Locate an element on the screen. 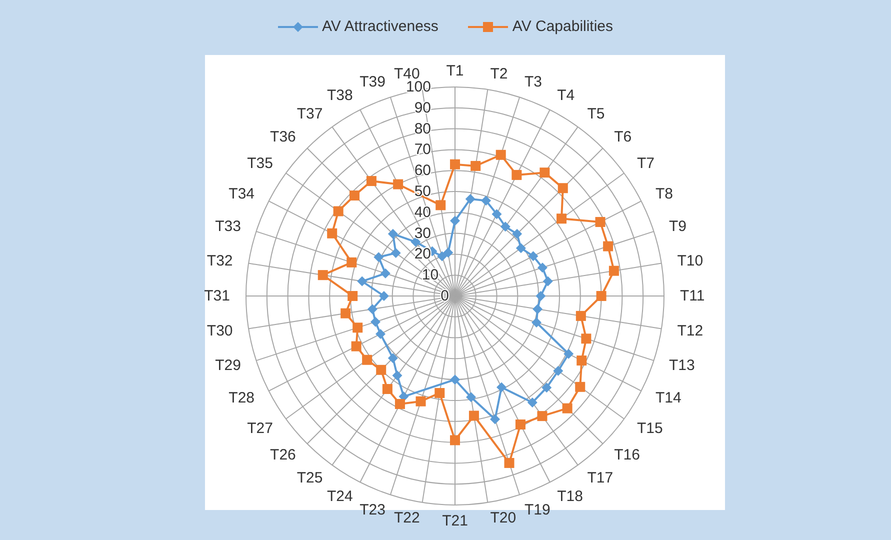 Image resolution: width=891 pixels, height=540 pixels. y-tick-label: 50 is located at coordinates (422, 191).